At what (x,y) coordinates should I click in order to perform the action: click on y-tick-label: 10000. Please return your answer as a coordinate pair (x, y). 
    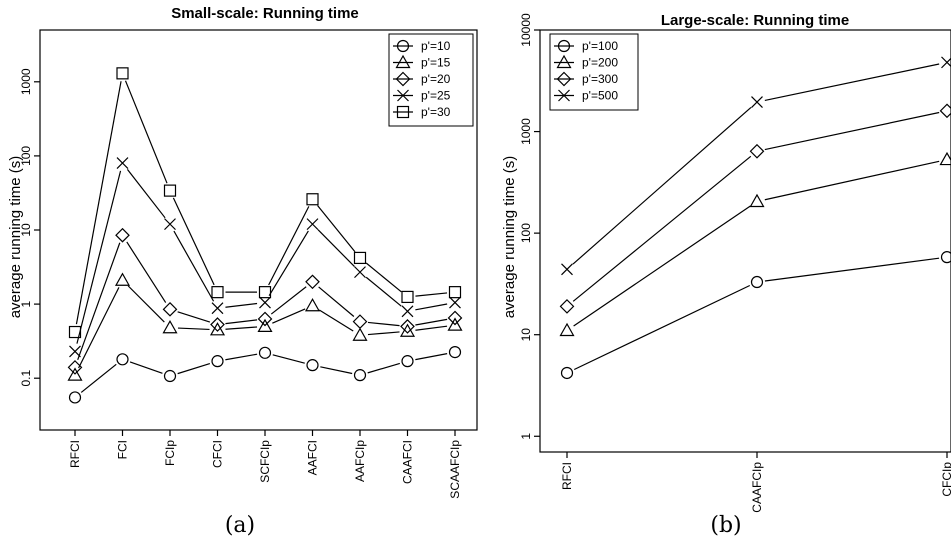
    Looking at the image, I should click on (526, 30).